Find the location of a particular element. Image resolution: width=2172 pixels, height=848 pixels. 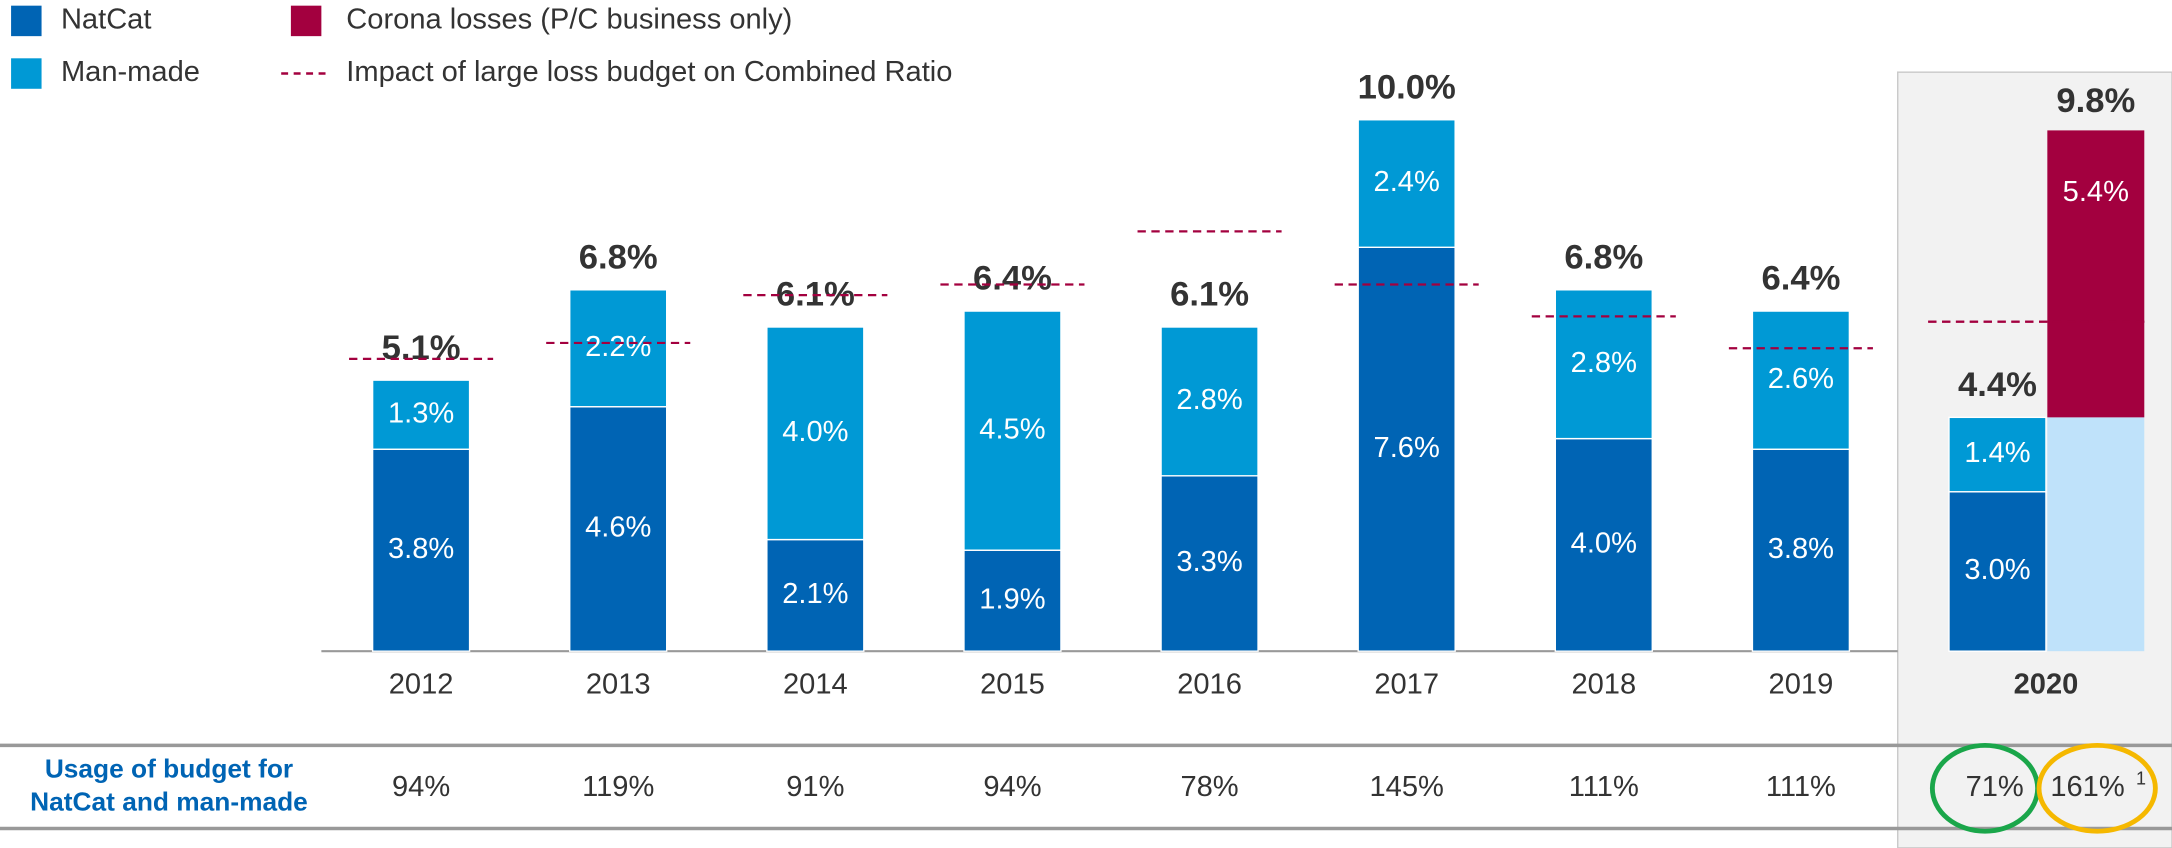

usage-value: 145% is located at coordinates (1406, 787).